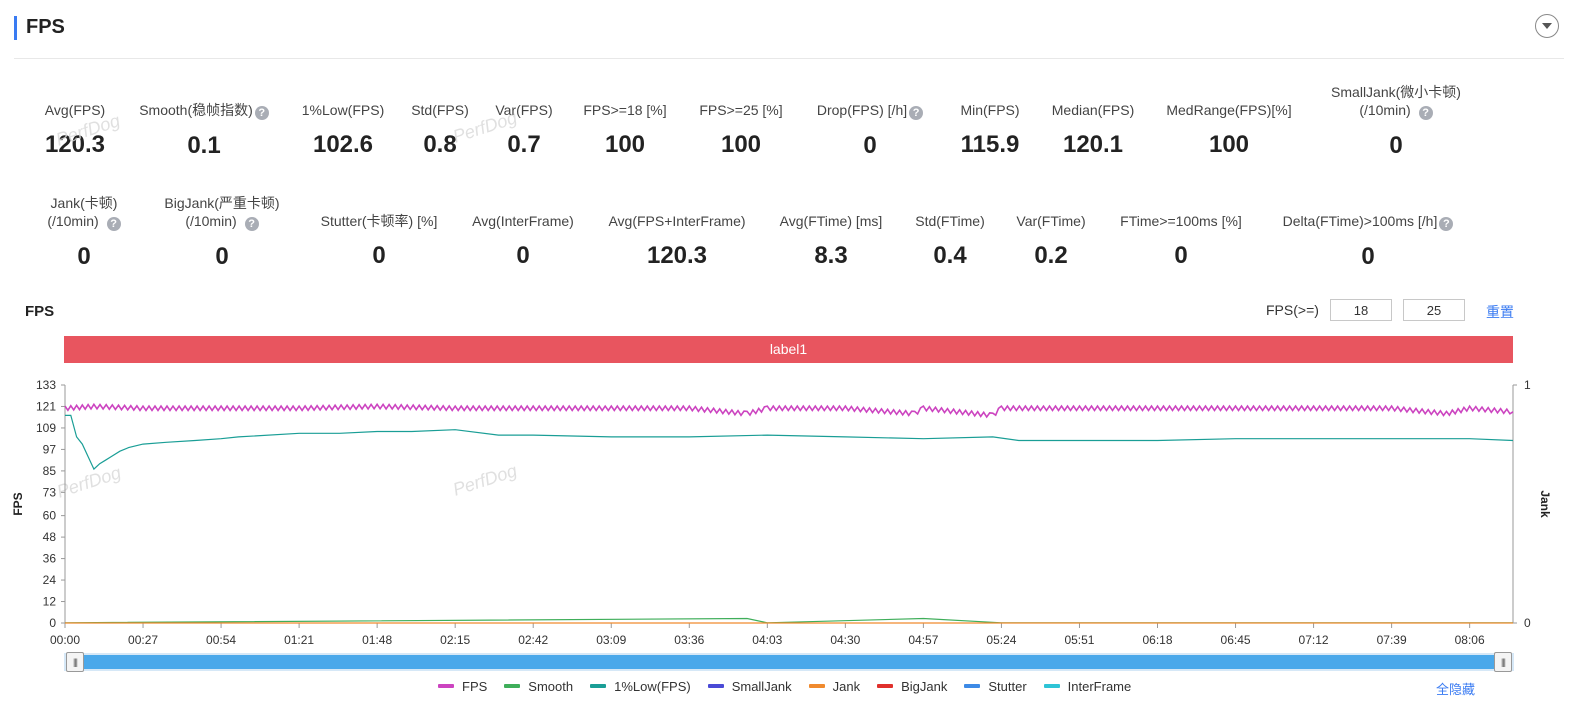 This screenshot has height=706, width=1580. I want to click on legend-item-smalljank: SmallJank, so click(749, 686).